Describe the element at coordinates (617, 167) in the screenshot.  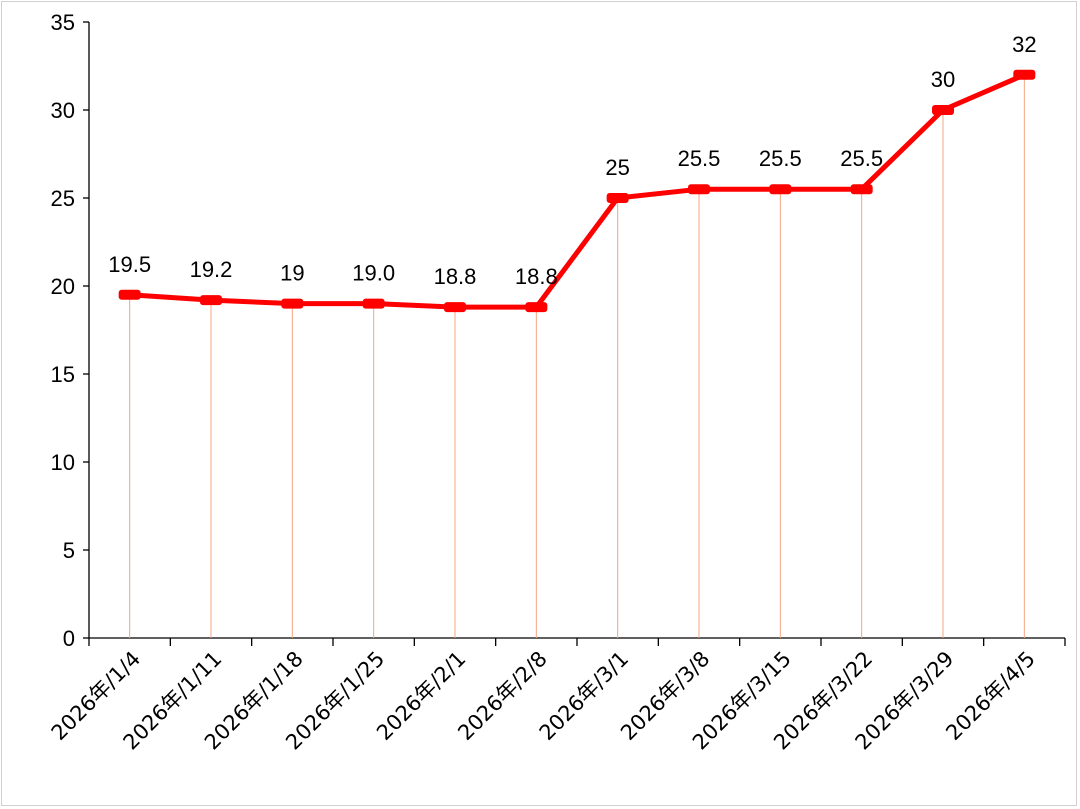
I see `data-label: 25` at that location.